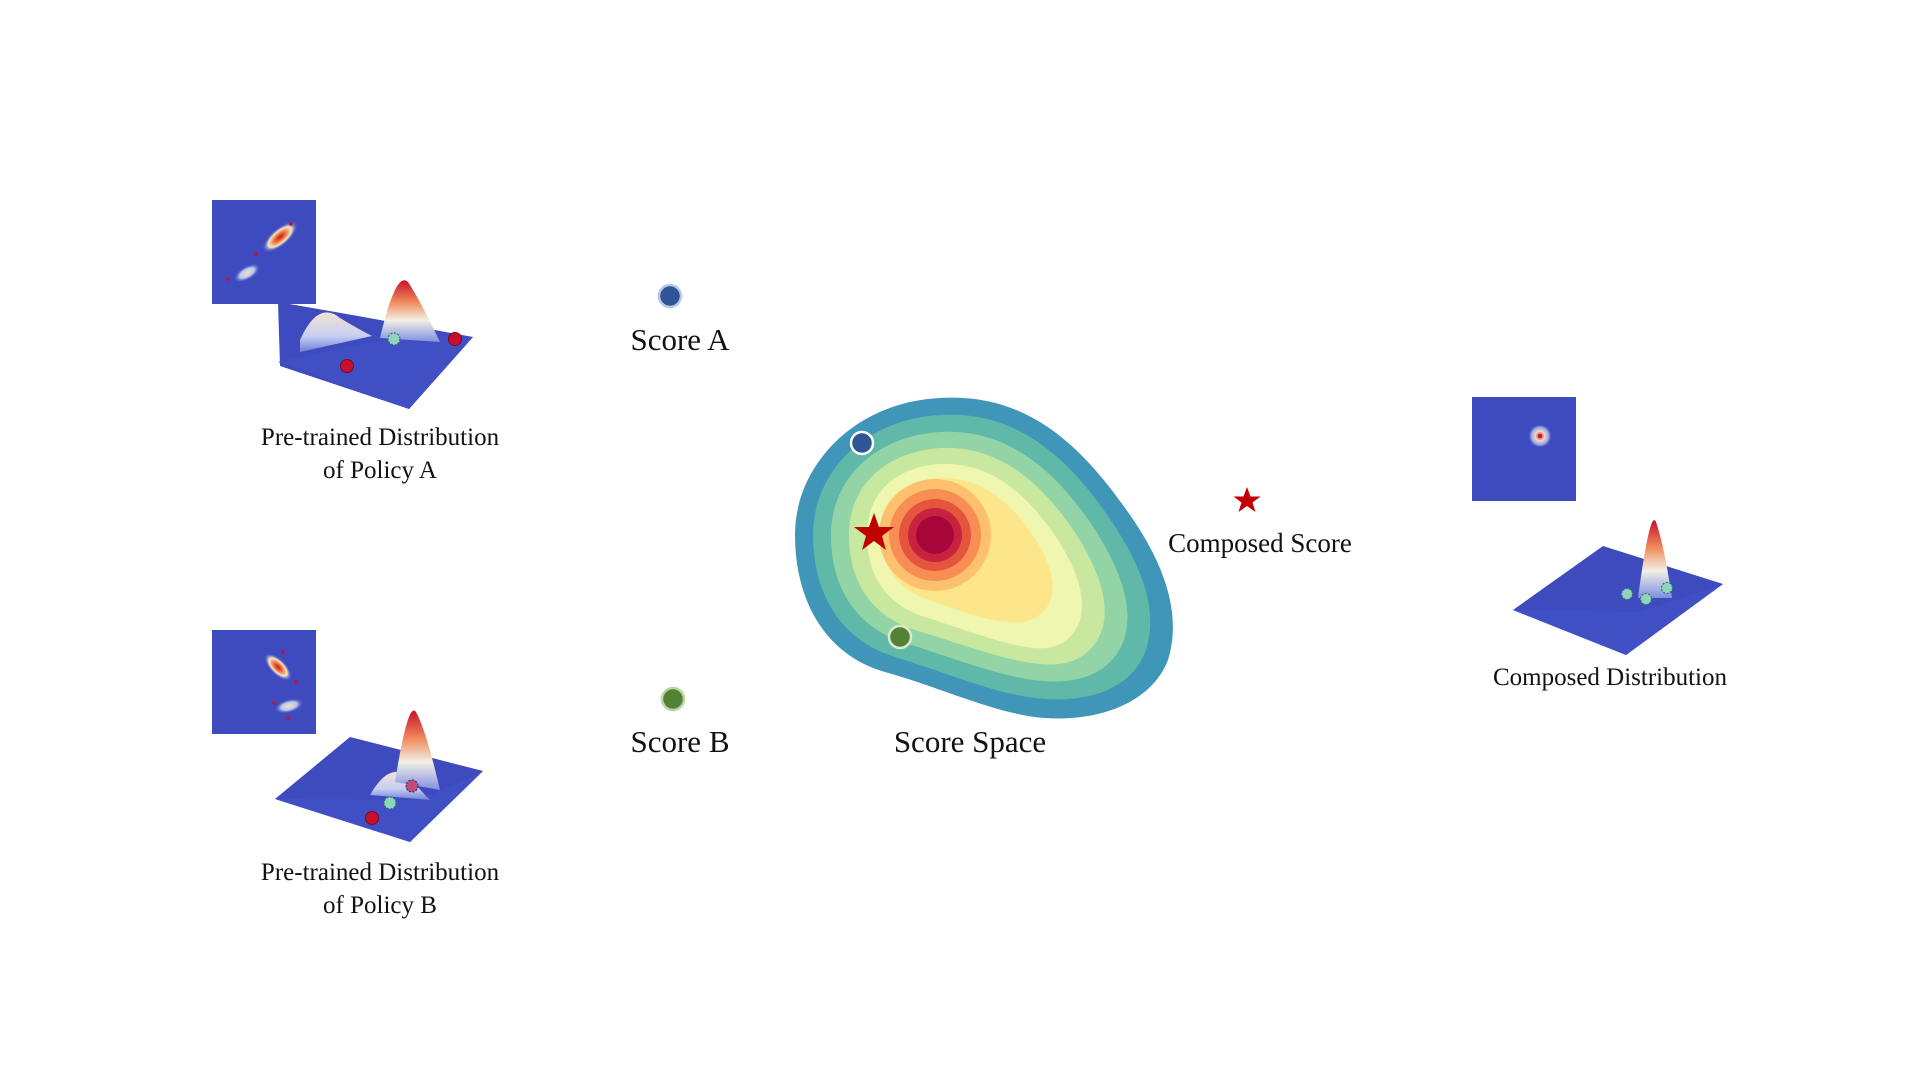 This screenshot has width=1920, height=1080. What do you see at coordinates (380, 872) in the screenshot?
I see `policy-b-label-line1: Pre-trained Distribution` at bounding box center [380, 872].